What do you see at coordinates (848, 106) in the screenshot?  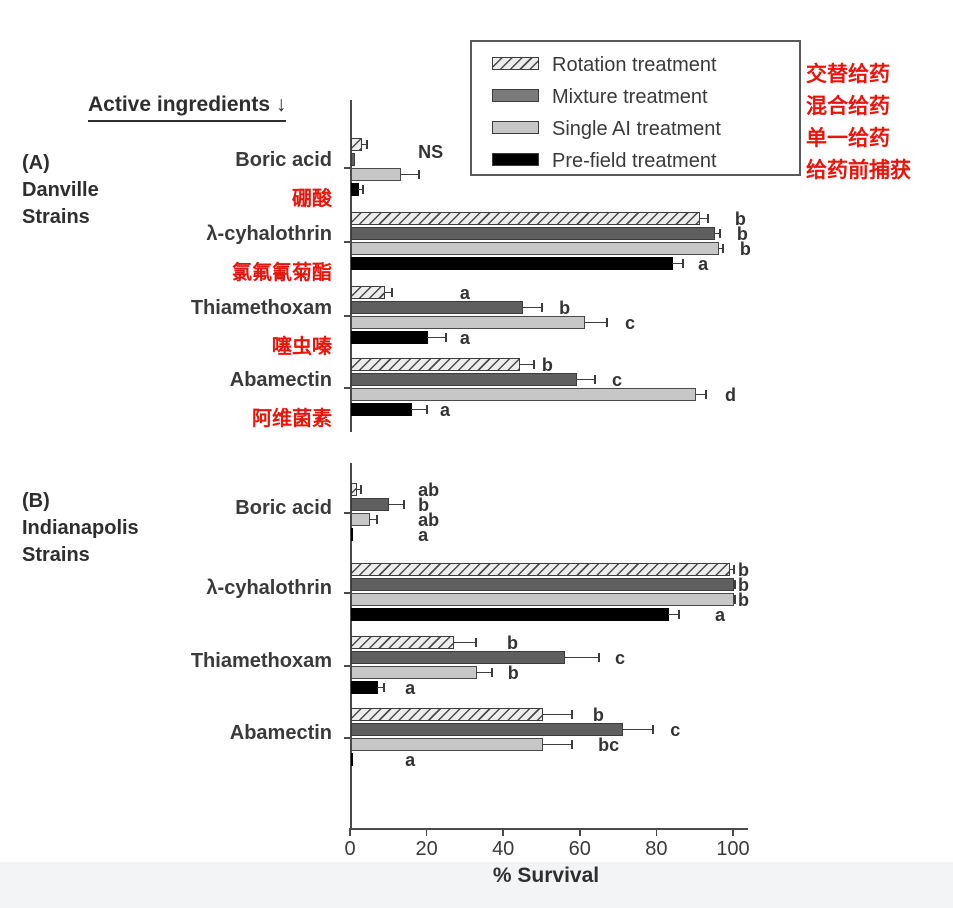 I see `legend-zh-annotation: 混合给药` at bounding box center [848, 106].